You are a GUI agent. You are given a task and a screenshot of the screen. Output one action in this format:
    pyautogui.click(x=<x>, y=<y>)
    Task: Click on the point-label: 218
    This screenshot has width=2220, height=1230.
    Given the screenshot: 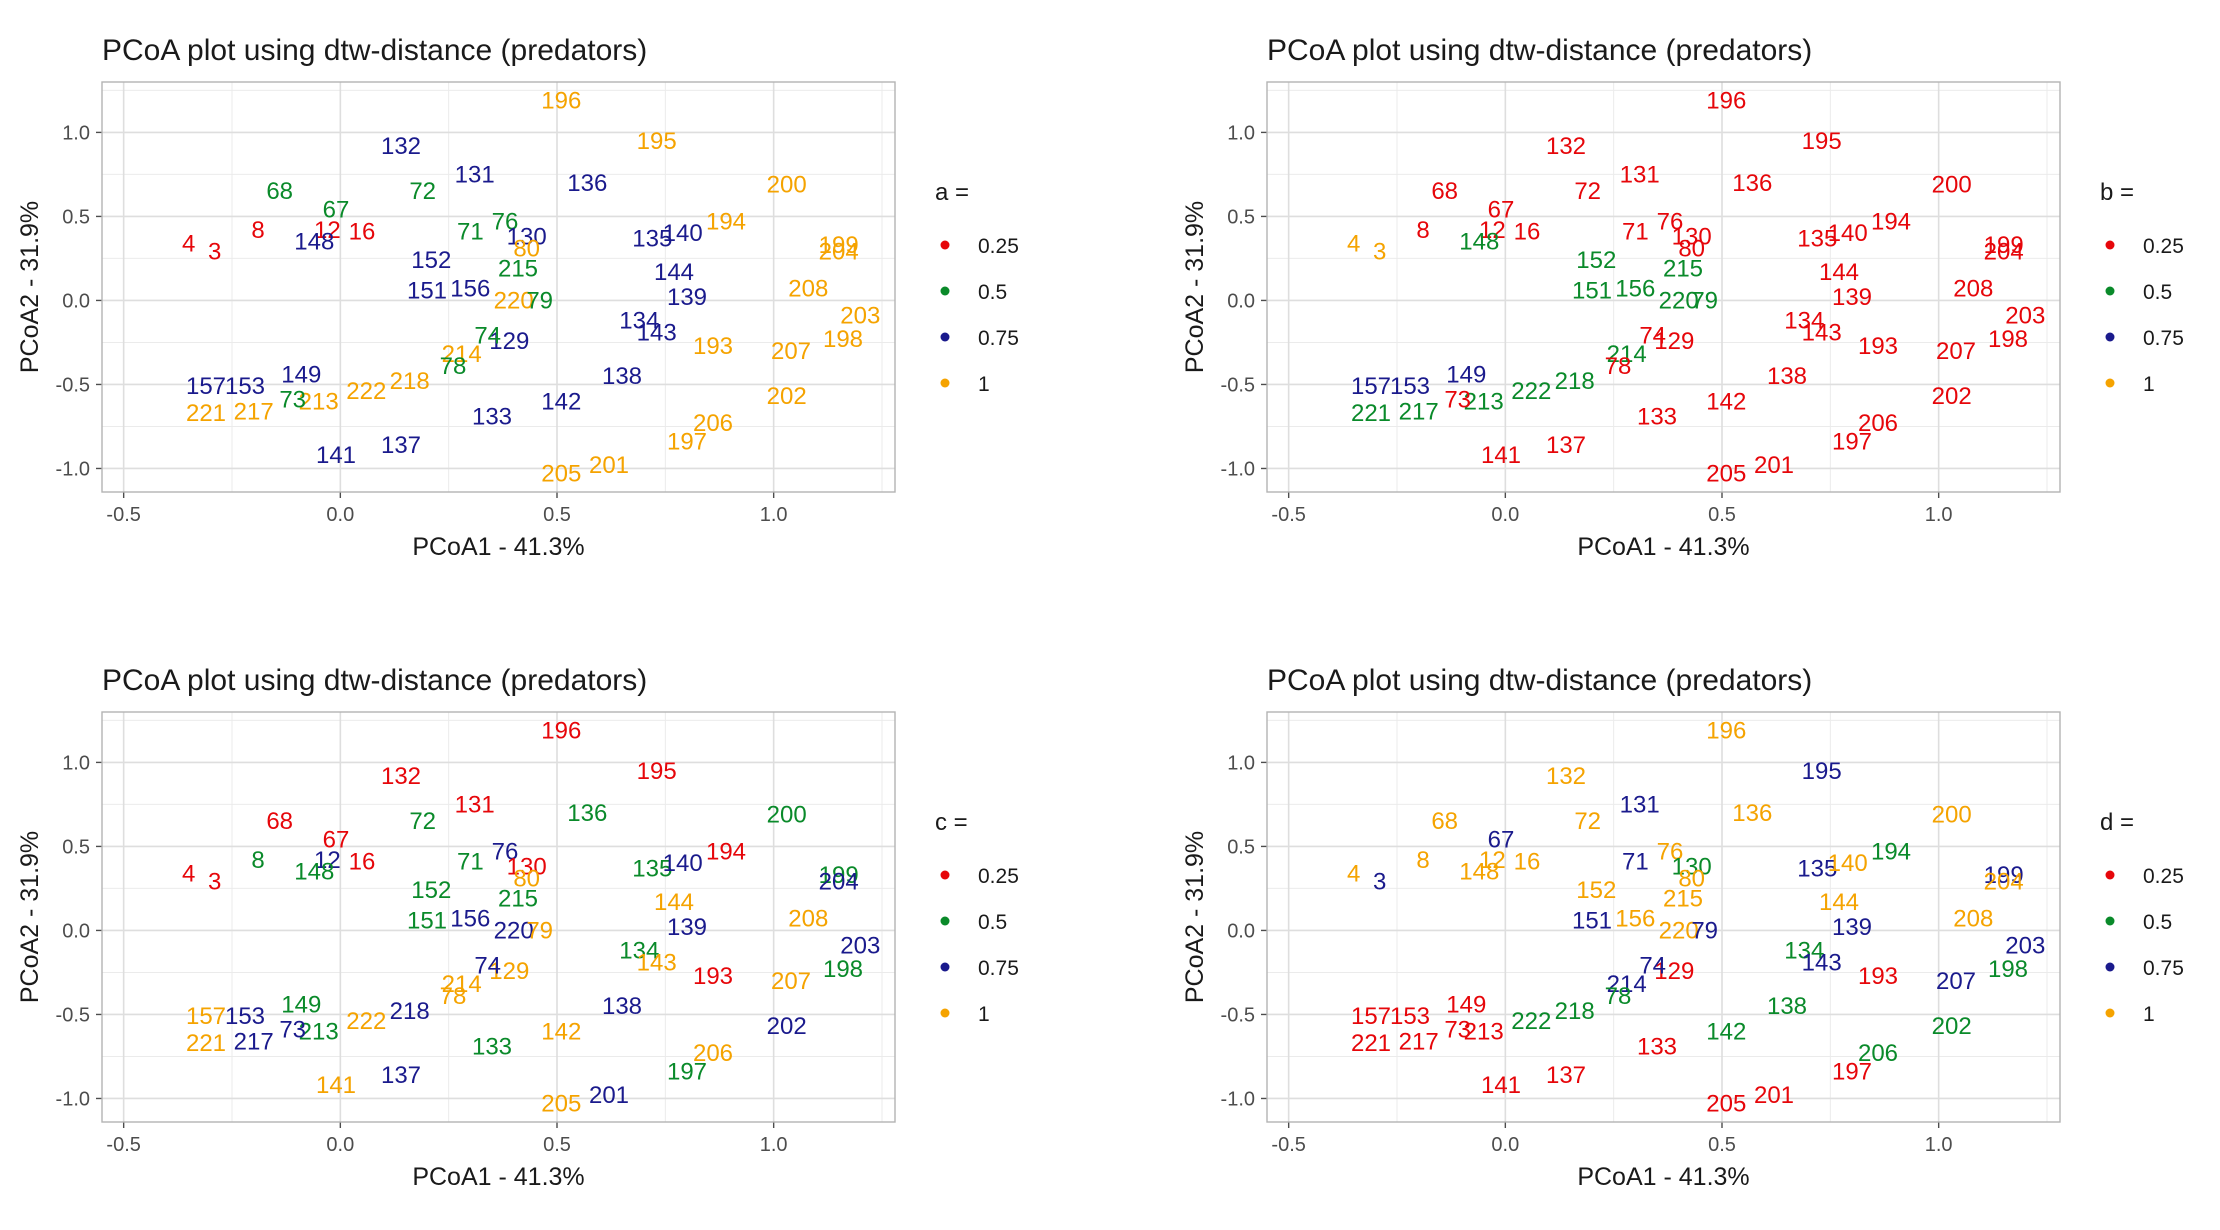 What is the action you would take?
    pyautogui.click(x=1575, y=381)
    